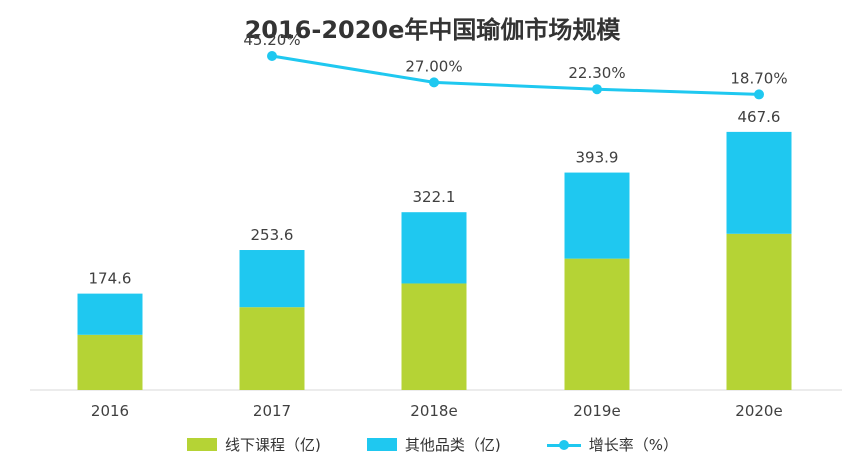  Describe the element at coordinates (433, 411) in the screenshot. I see `x-tick-2018e: 2018e` at that location.